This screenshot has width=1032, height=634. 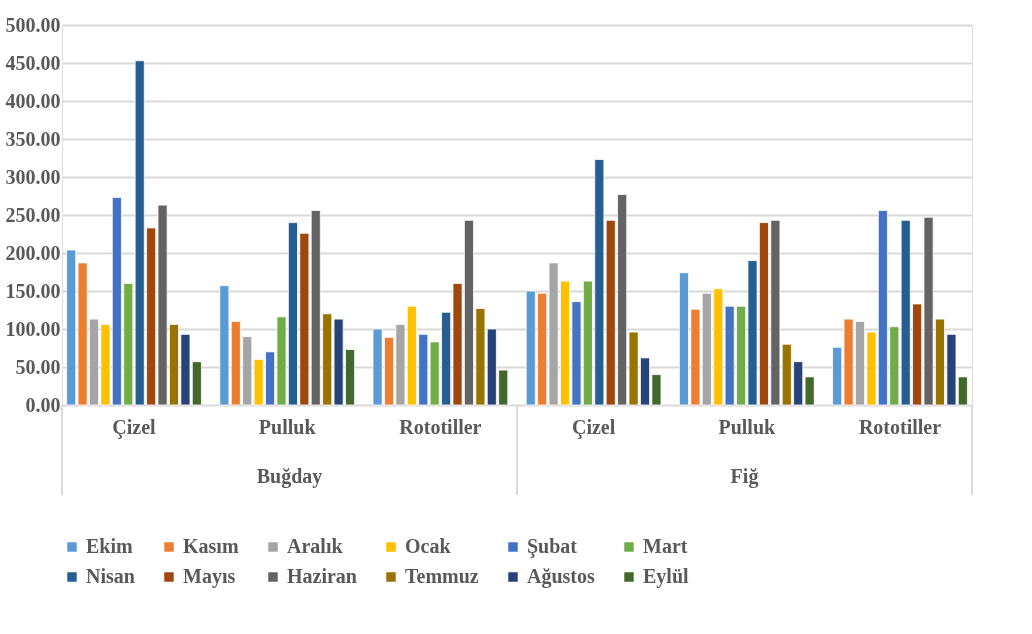 What do you see at coordinates (33, 24) in the screenshot?
I see `y-tick-label: 500.00` at bounding box center [33, 24].